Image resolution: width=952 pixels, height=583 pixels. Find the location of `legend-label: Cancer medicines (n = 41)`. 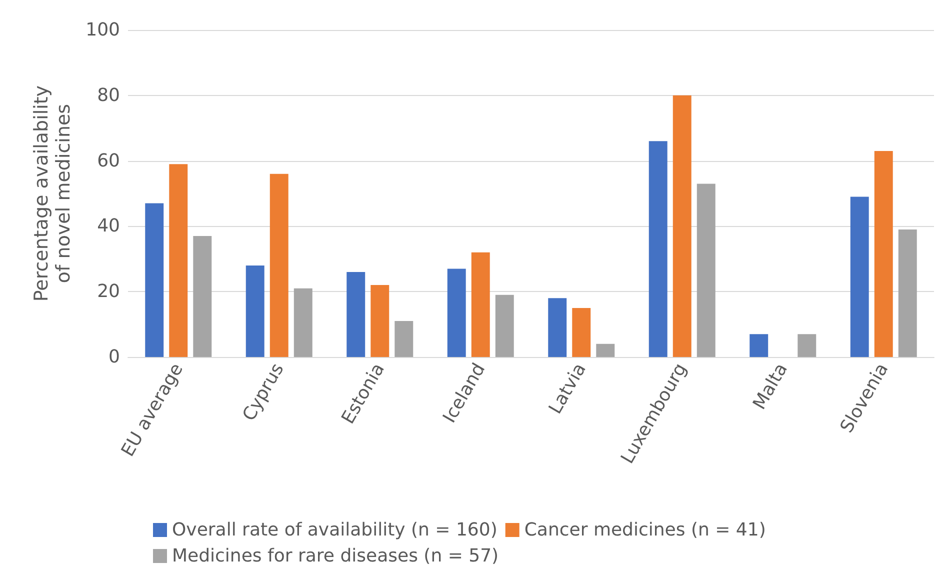

legend-label: Cancer medicines (n = 41) is located at coordinates (645, 530).